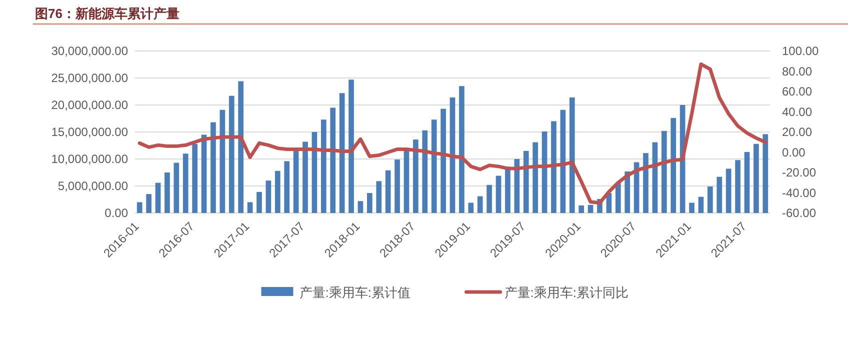 This screenshot has height=348, width=851. I want to click on legend-label: 产量:乘用车:累计值, so click(354, 292).